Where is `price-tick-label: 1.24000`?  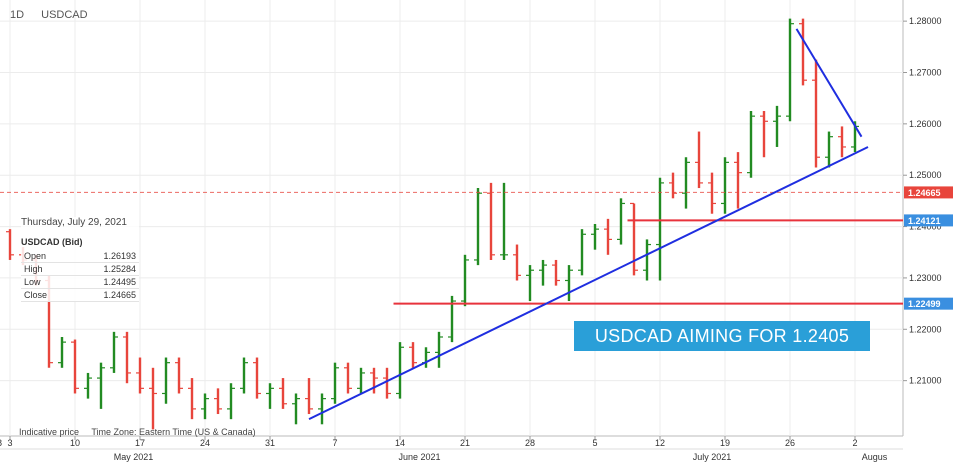 price-tick-label: 1.24000 is located at coordinates (925, 227).